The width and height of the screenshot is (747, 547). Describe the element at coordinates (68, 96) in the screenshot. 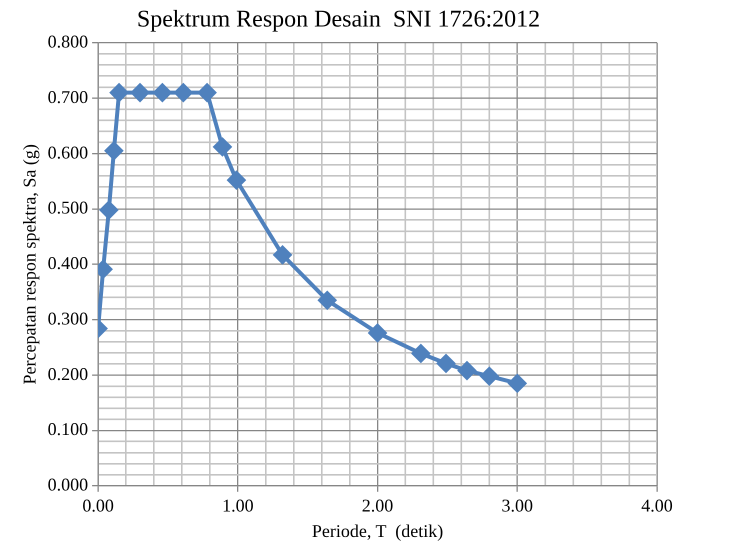

I see `y-tick-label: 0.700` at that location.